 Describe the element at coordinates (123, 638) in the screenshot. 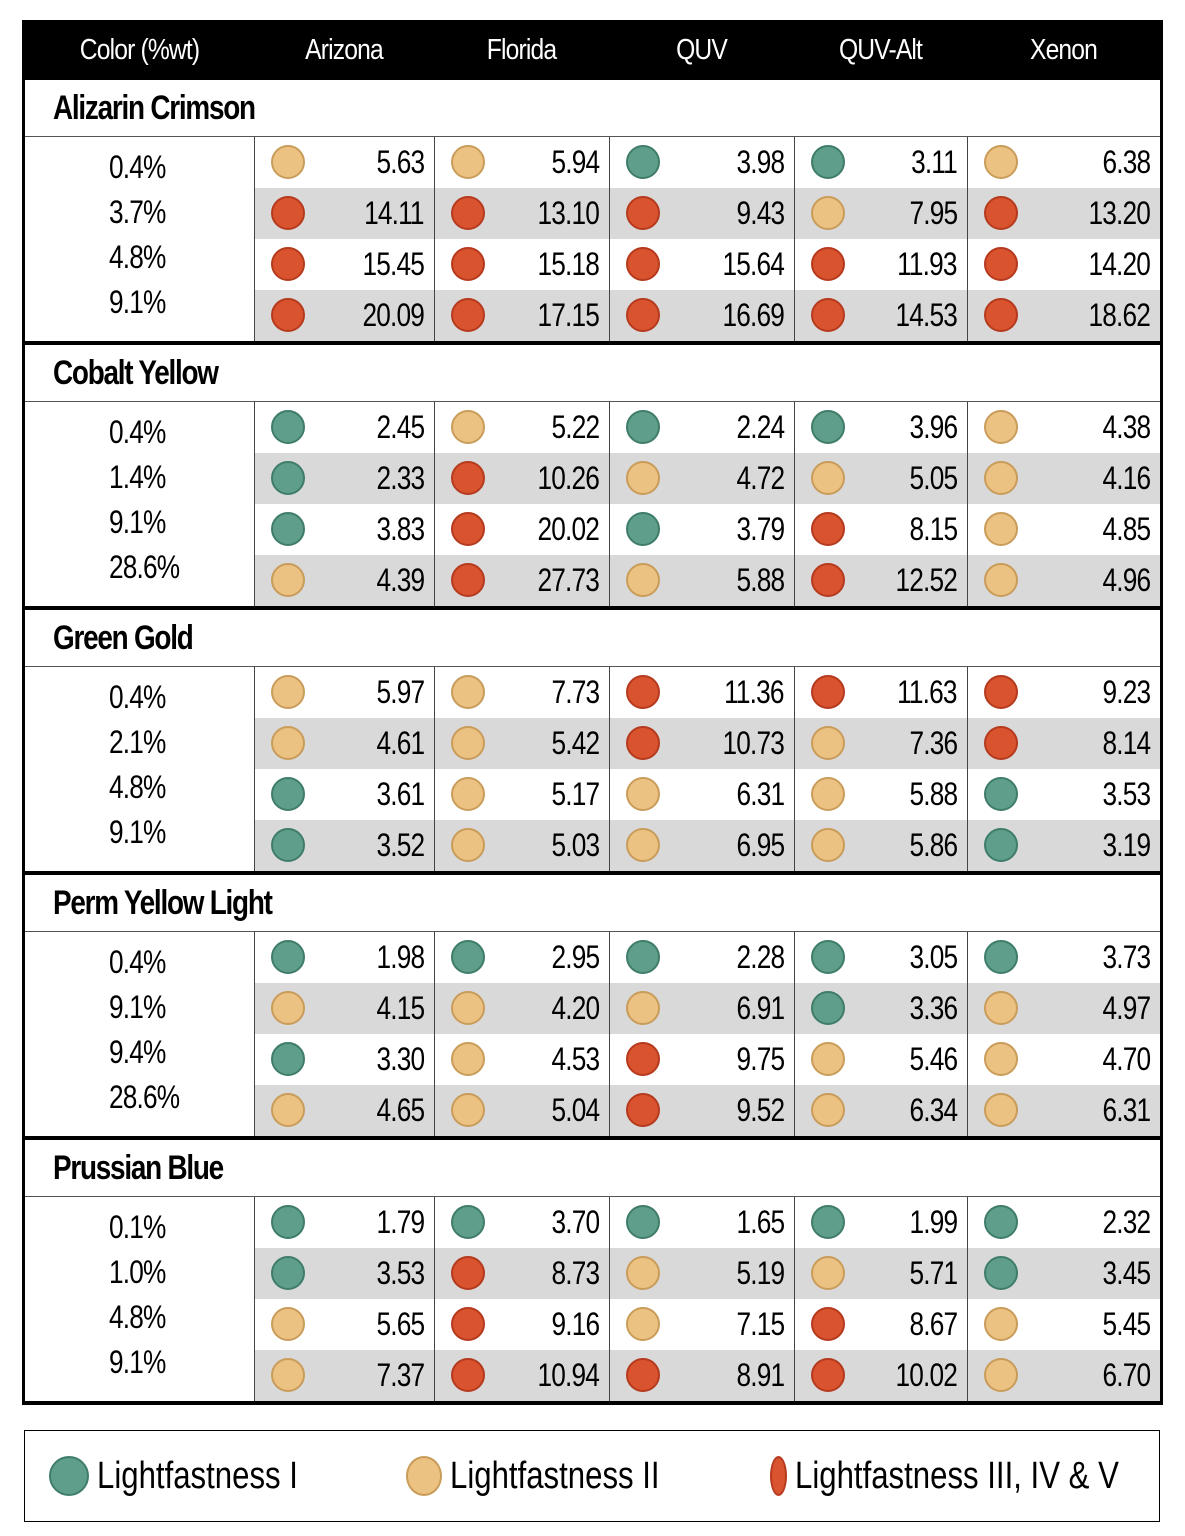

I see `section-title-text: Green Gold` at that location.